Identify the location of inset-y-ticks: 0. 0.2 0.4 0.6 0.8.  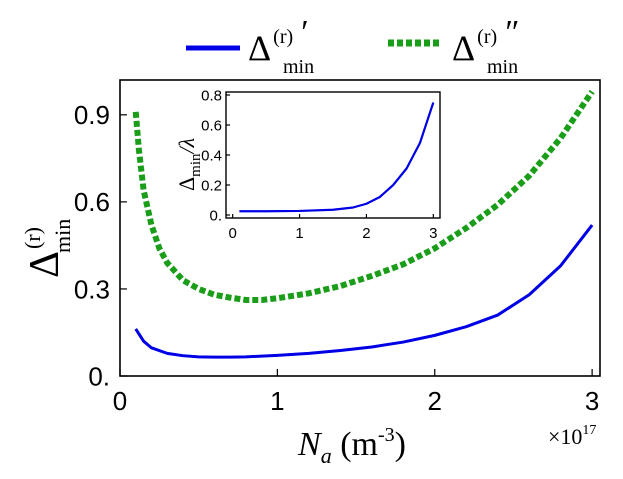
(215, 155).